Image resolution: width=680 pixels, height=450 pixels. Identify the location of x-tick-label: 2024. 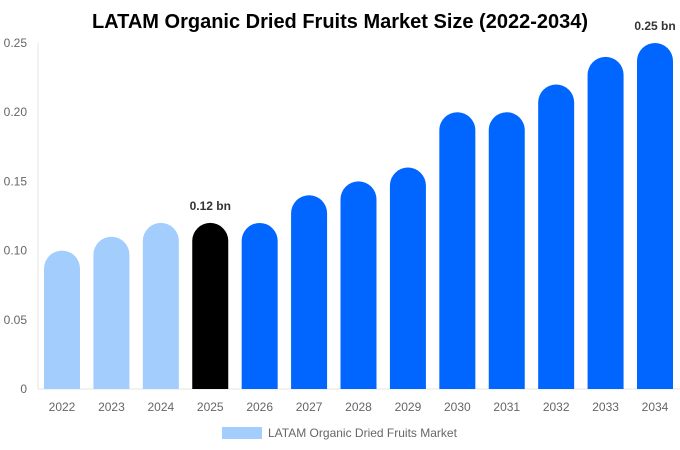
(160, 407).